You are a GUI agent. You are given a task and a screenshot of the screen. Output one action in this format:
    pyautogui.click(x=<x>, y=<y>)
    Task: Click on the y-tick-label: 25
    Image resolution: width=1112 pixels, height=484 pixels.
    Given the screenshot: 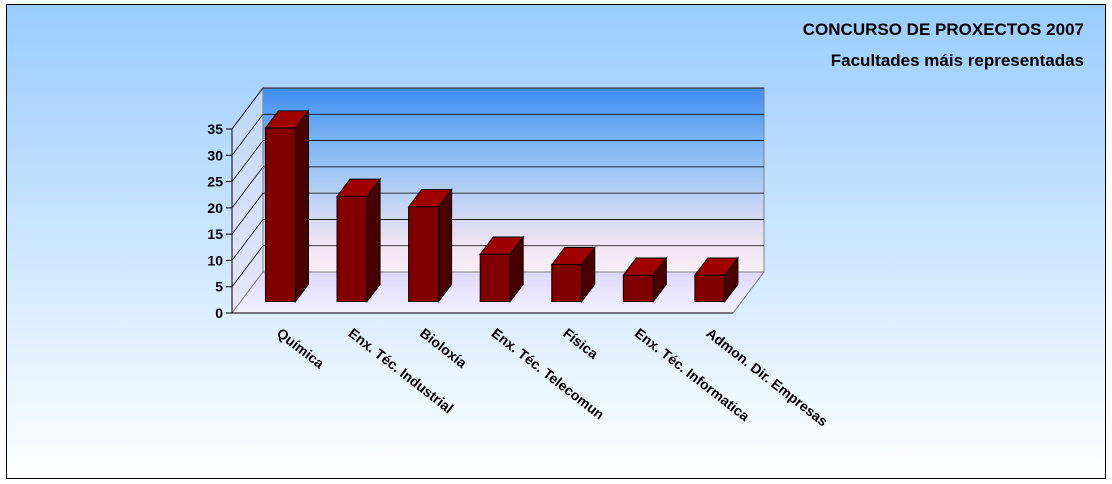 What is the action you would take?
    pyautogui.click(x=215, y=182)
    